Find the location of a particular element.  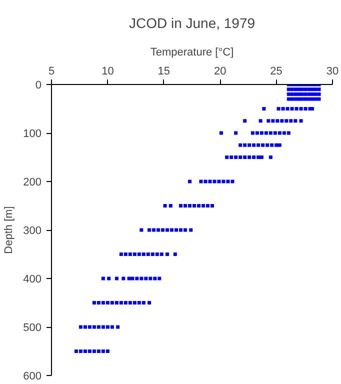

x-axis-title: Temperature [°C] is located at coordinates (192, 52).